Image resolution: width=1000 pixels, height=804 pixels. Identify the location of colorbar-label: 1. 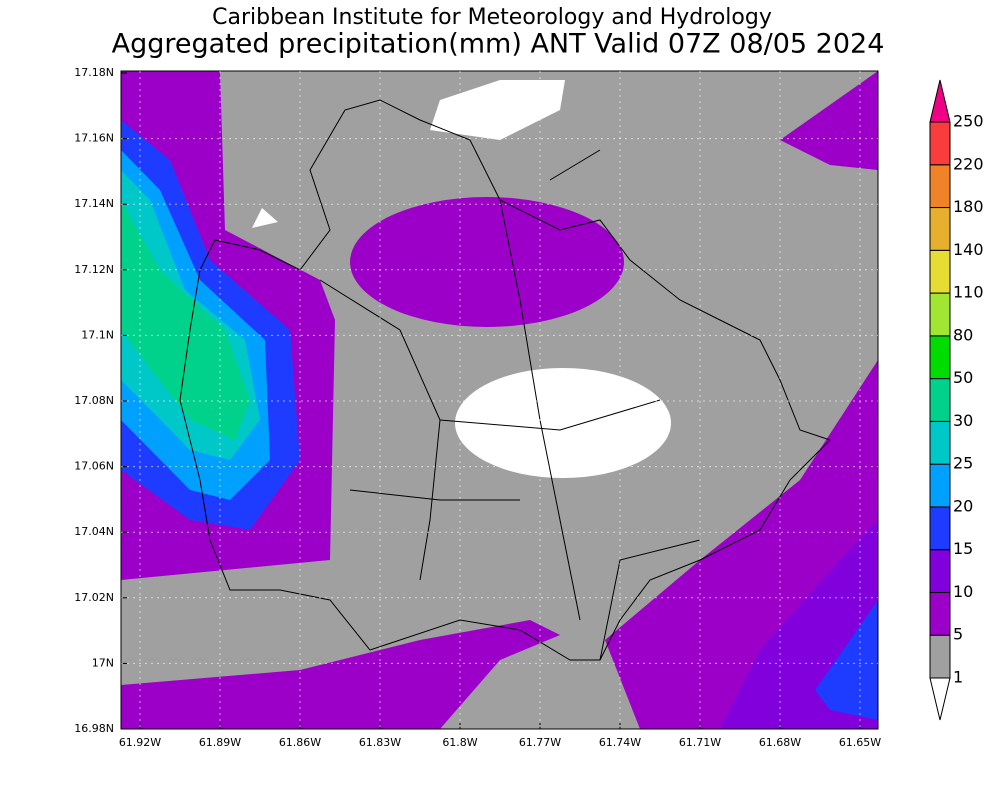
(958, 677).